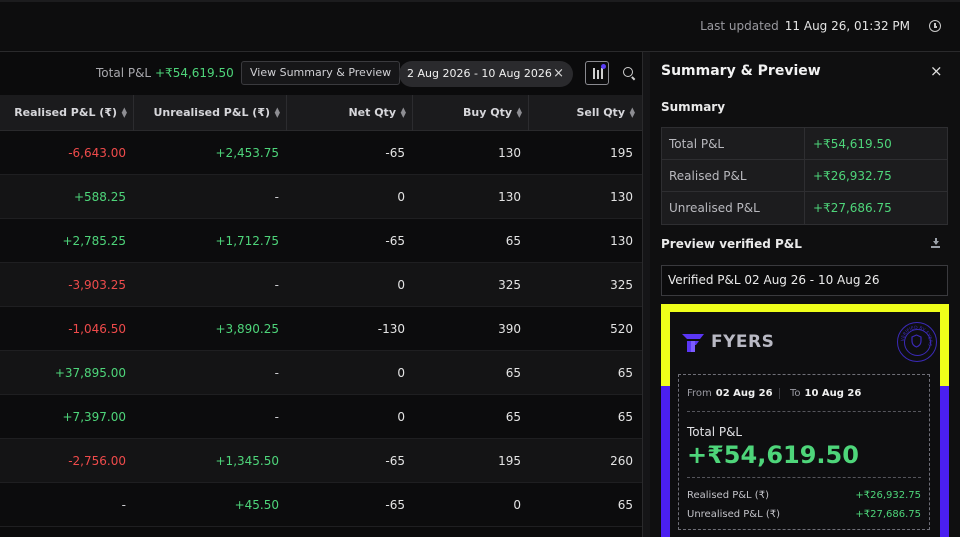 The height and width of the screenshot is (537, 960). Describe the element at coordinates (479, 73) in the screenshot. I see `date-range-text: 2 Aug 2026 - 10 Aug 2026` at that location.